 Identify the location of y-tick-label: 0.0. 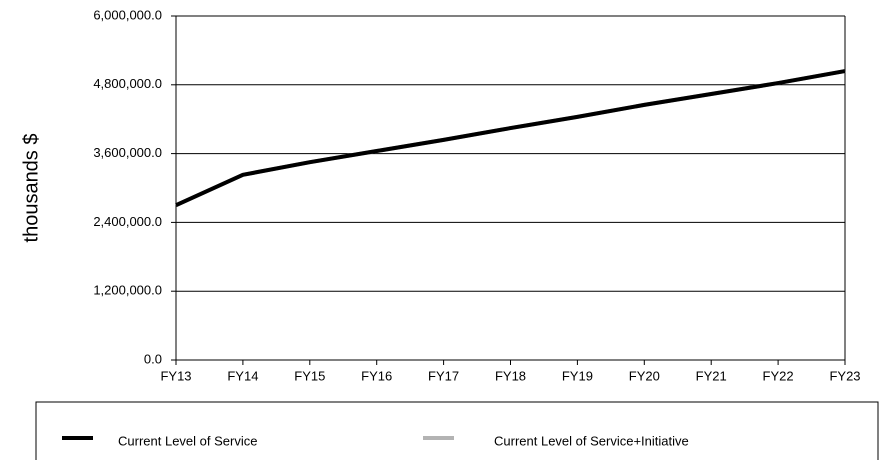
(153, 358).